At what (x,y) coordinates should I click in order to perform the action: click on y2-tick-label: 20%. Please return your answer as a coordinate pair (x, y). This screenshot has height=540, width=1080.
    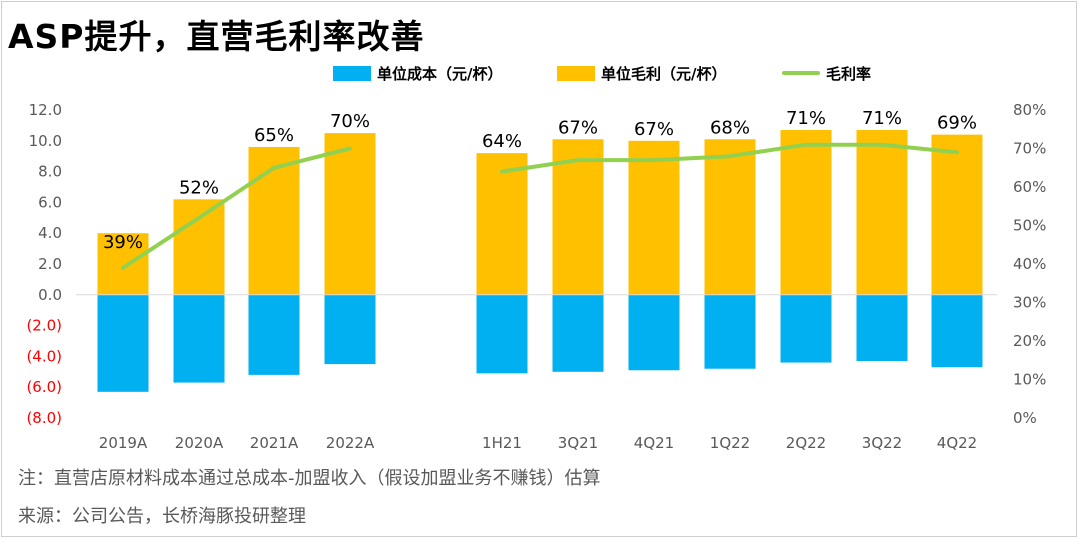
    Looking at the image, I should click on (1029, 341).